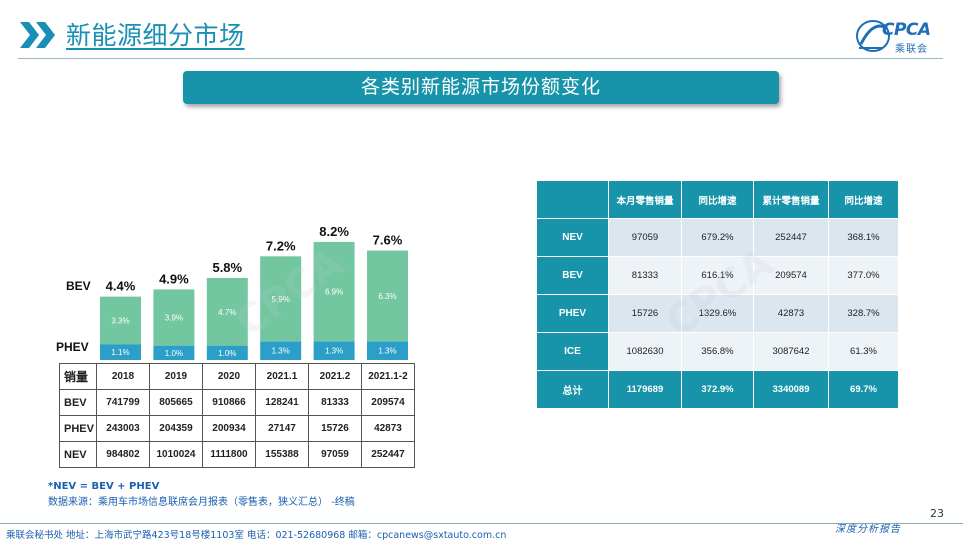 This screenshot has height=540, width=963. I want to click on column-header: 2018, so click(122, 376).